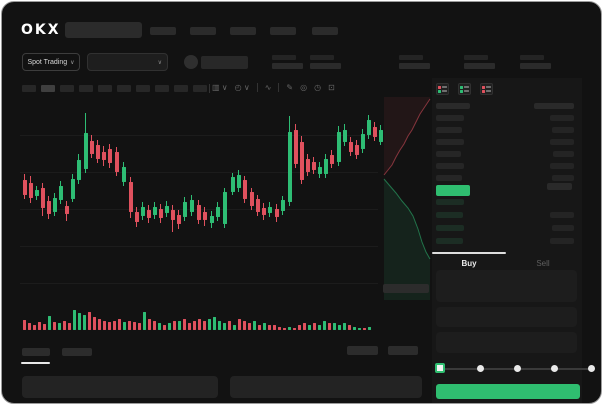 Image resolution: width=603 pixels, height=405 pixels. Describe the element at coordinates (506, 317) in the screenshot. I see `amount-input-skeleton` at that location.